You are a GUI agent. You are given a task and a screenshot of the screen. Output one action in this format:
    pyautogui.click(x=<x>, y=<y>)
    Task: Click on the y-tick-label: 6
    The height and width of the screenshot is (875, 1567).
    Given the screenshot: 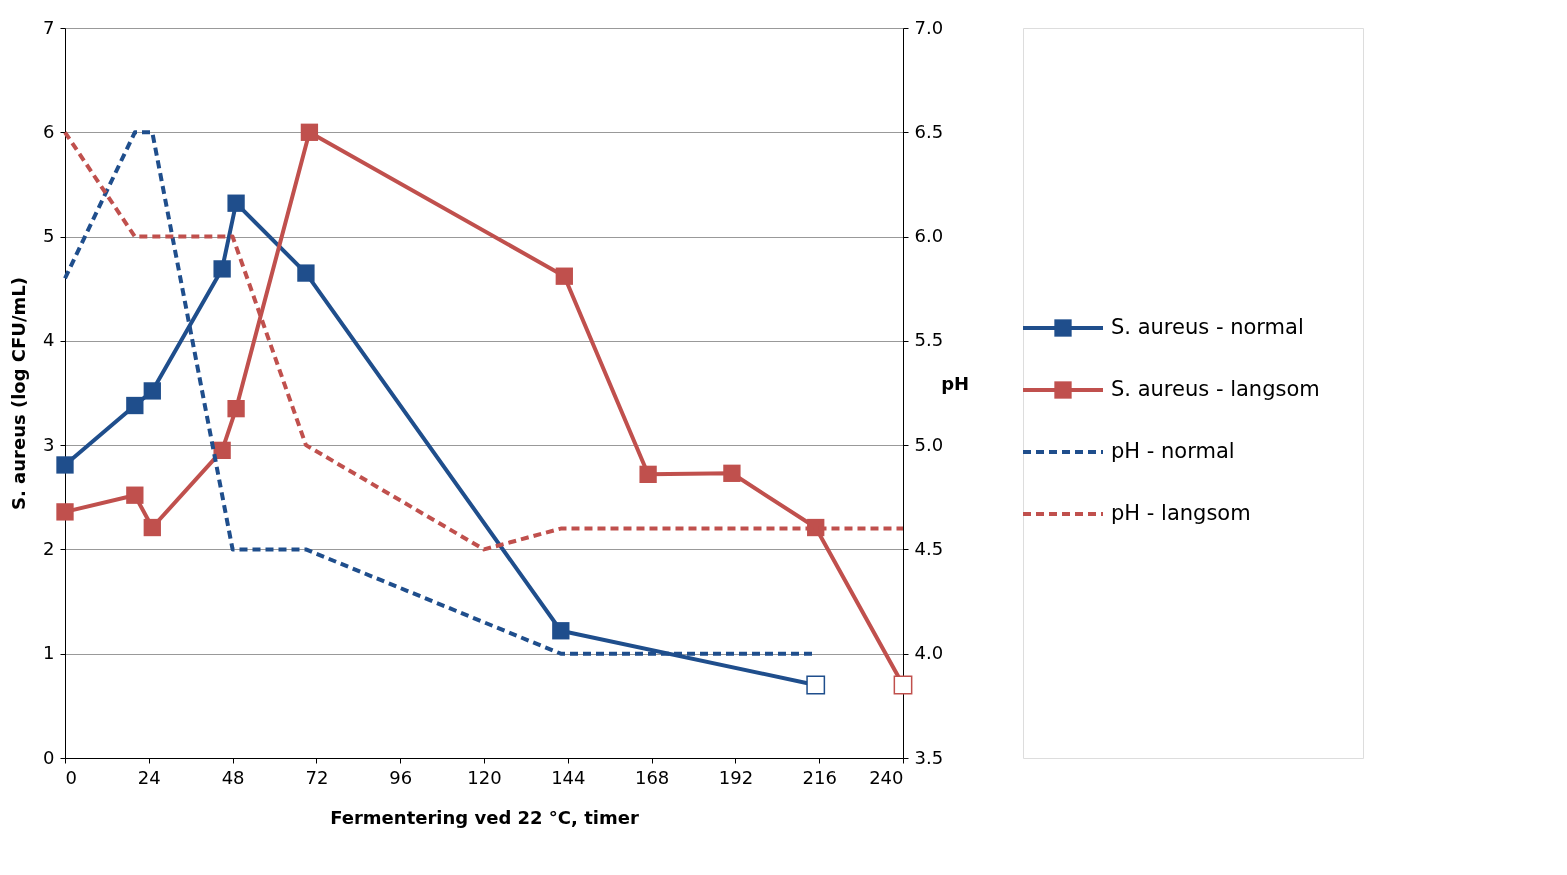 What is the action you would take?
    pyautogui.click(x=49, y=131)
    